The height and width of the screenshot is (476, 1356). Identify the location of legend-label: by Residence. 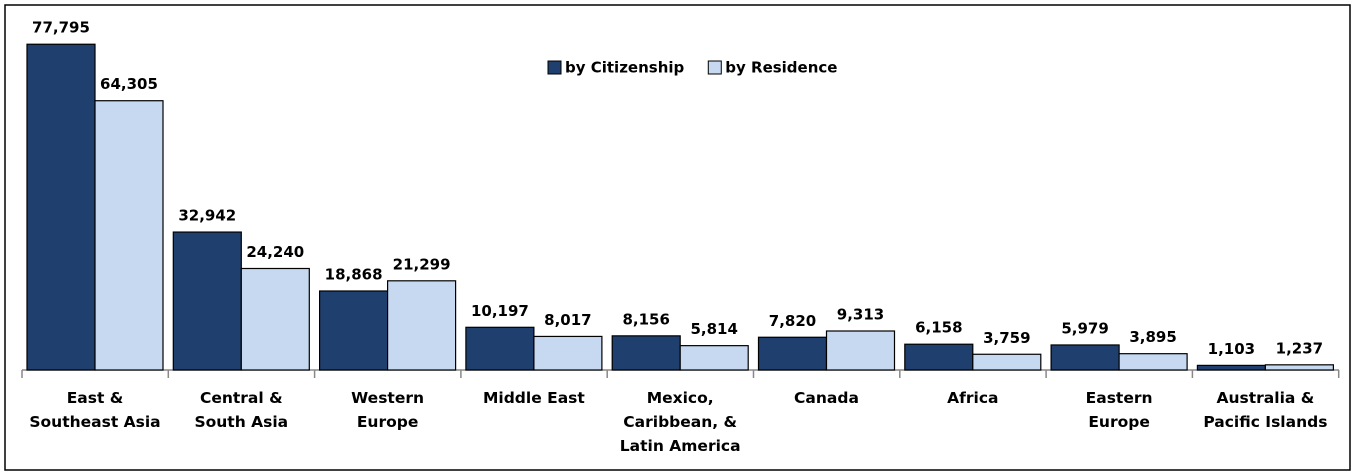
(781, 68).